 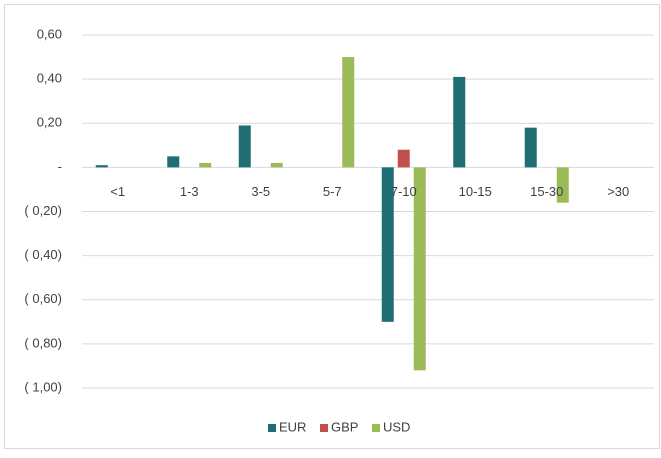 What do you see at coordinates (475, 191) in the screenshot?
I see `x-tick-label: 10-15` at bounding box center [475, 191].